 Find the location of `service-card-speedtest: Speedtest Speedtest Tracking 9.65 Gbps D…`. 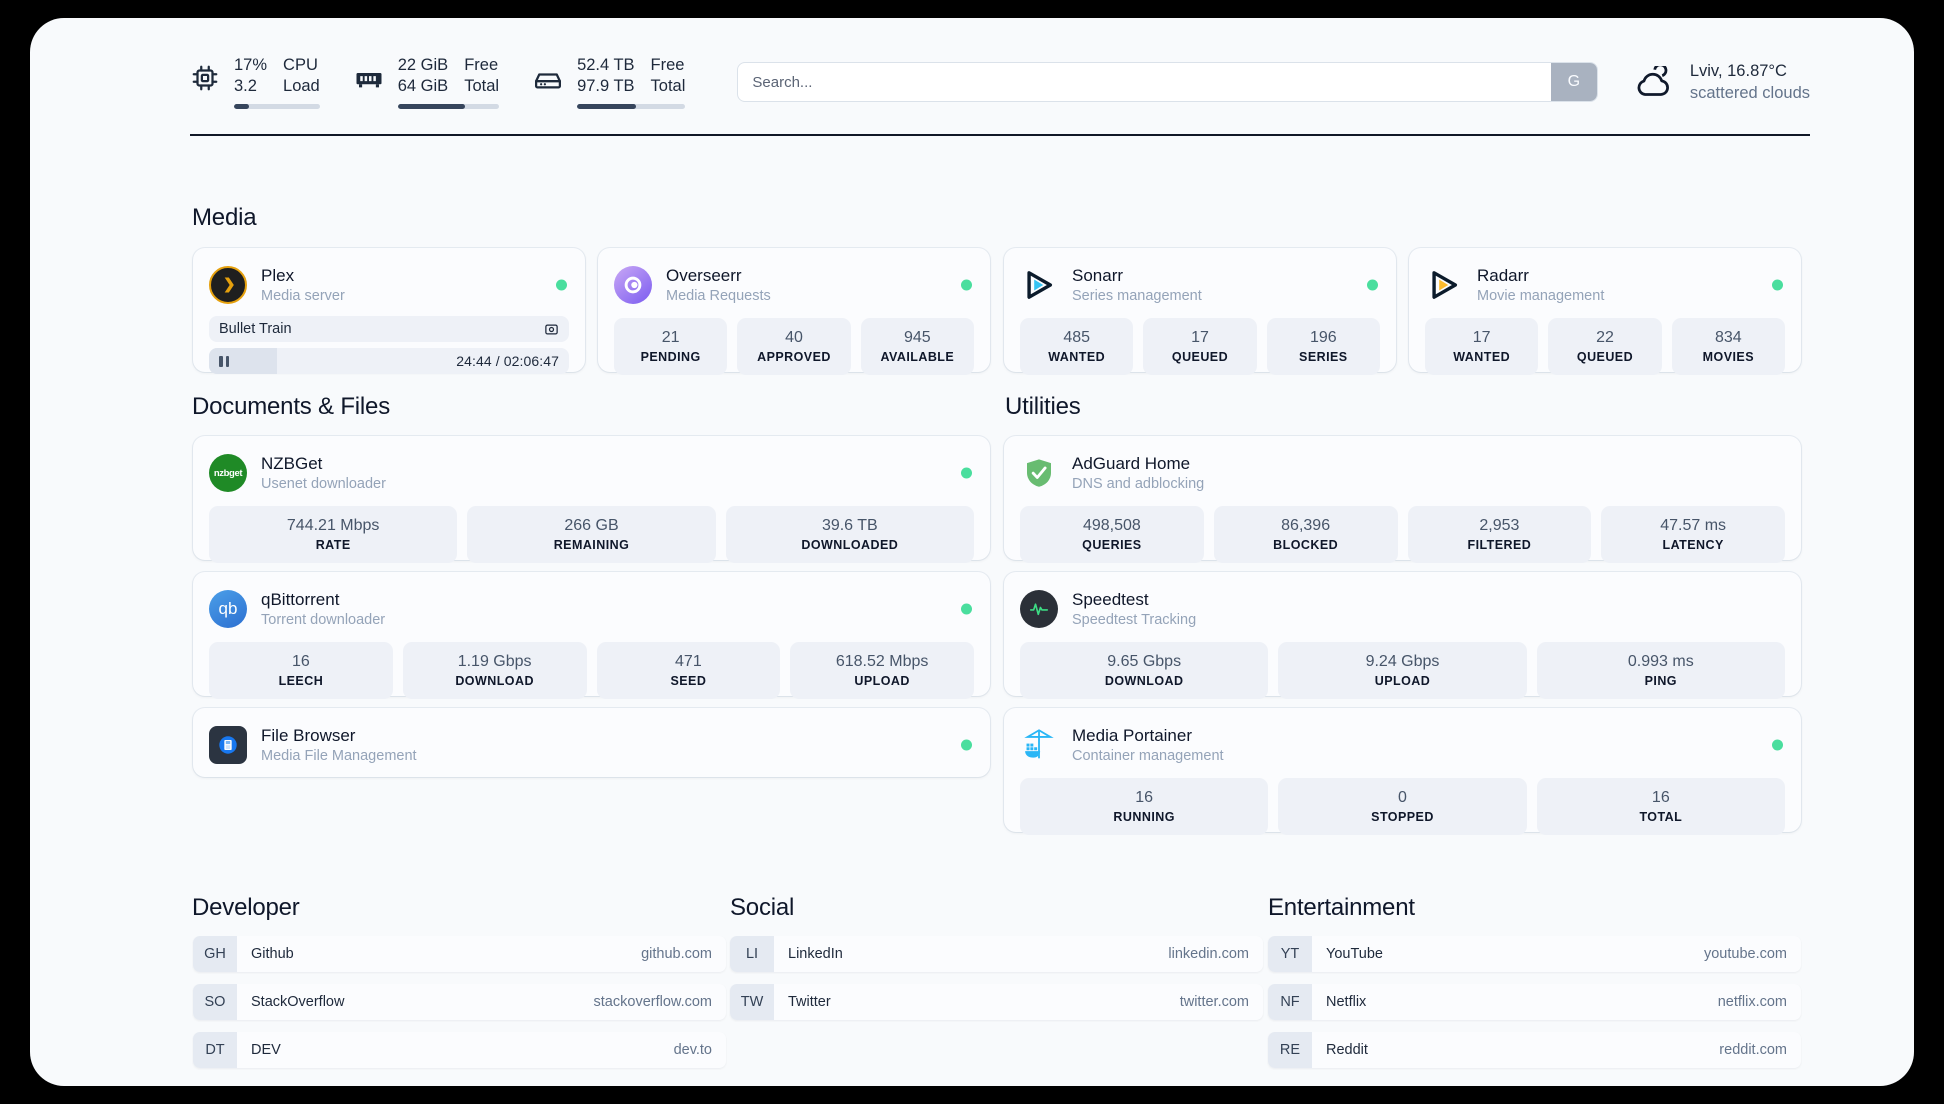

service-card-speedtest: Speedtest Speedtest Tracking 9.65 Gbps D… is located at coordinates (1402, 635).